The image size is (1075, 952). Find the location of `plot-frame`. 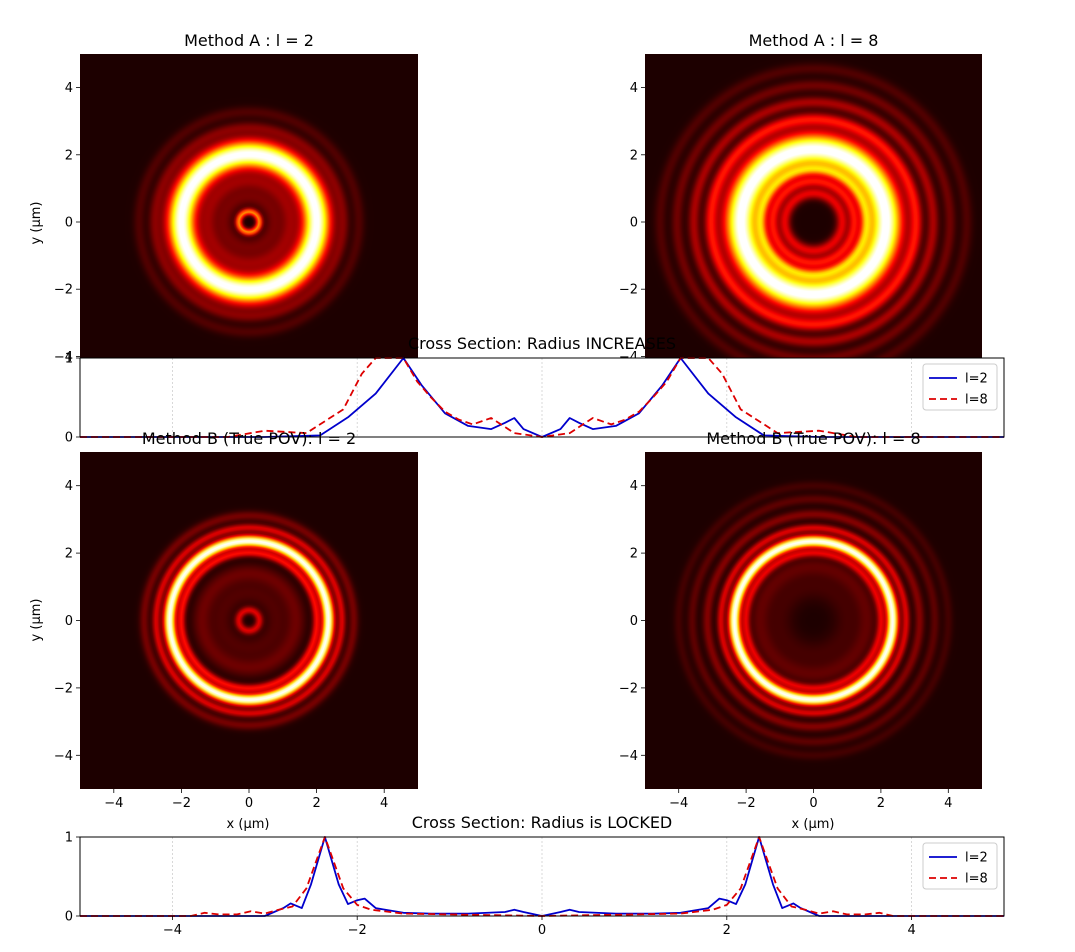

plot-frame is located at coordinates (542, 397).